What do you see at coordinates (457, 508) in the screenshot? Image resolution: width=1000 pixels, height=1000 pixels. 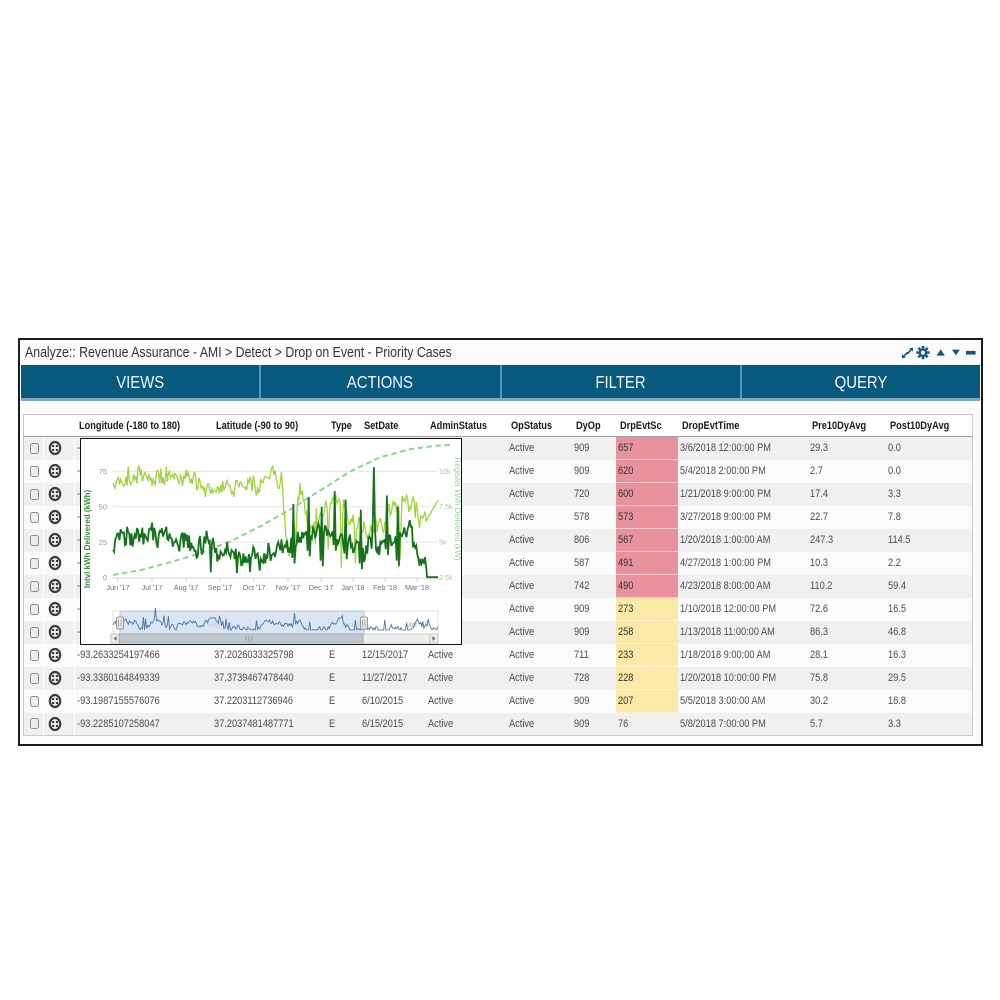 I see `svg-text: Register kWh Delivered (kW)` at bounding box center [457, 508].